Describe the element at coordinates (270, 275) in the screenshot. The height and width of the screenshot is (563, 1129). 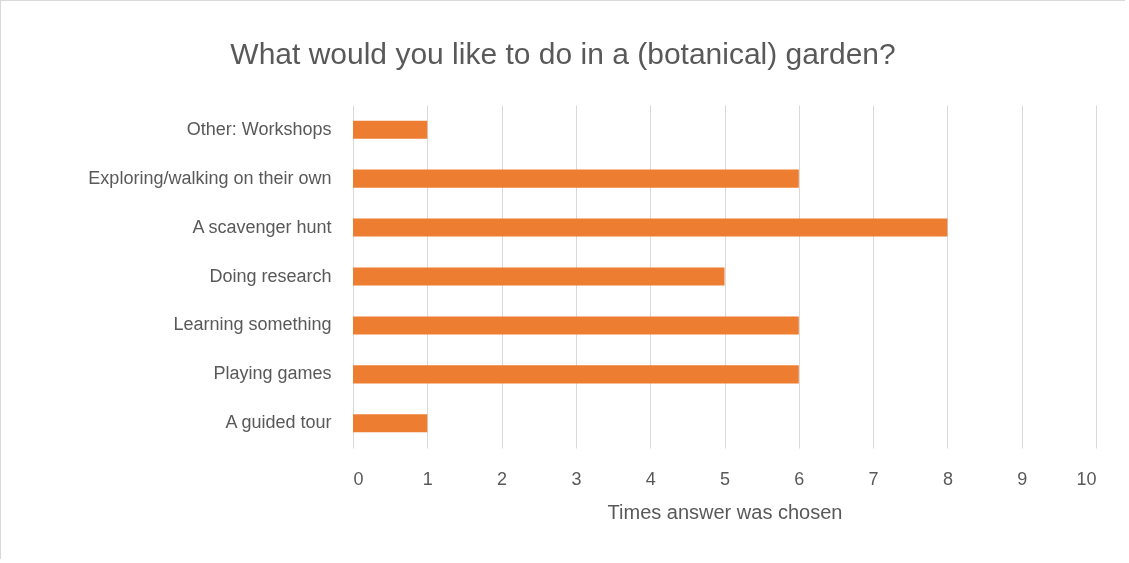
I see `y-tick-label: Doing research` at that location.